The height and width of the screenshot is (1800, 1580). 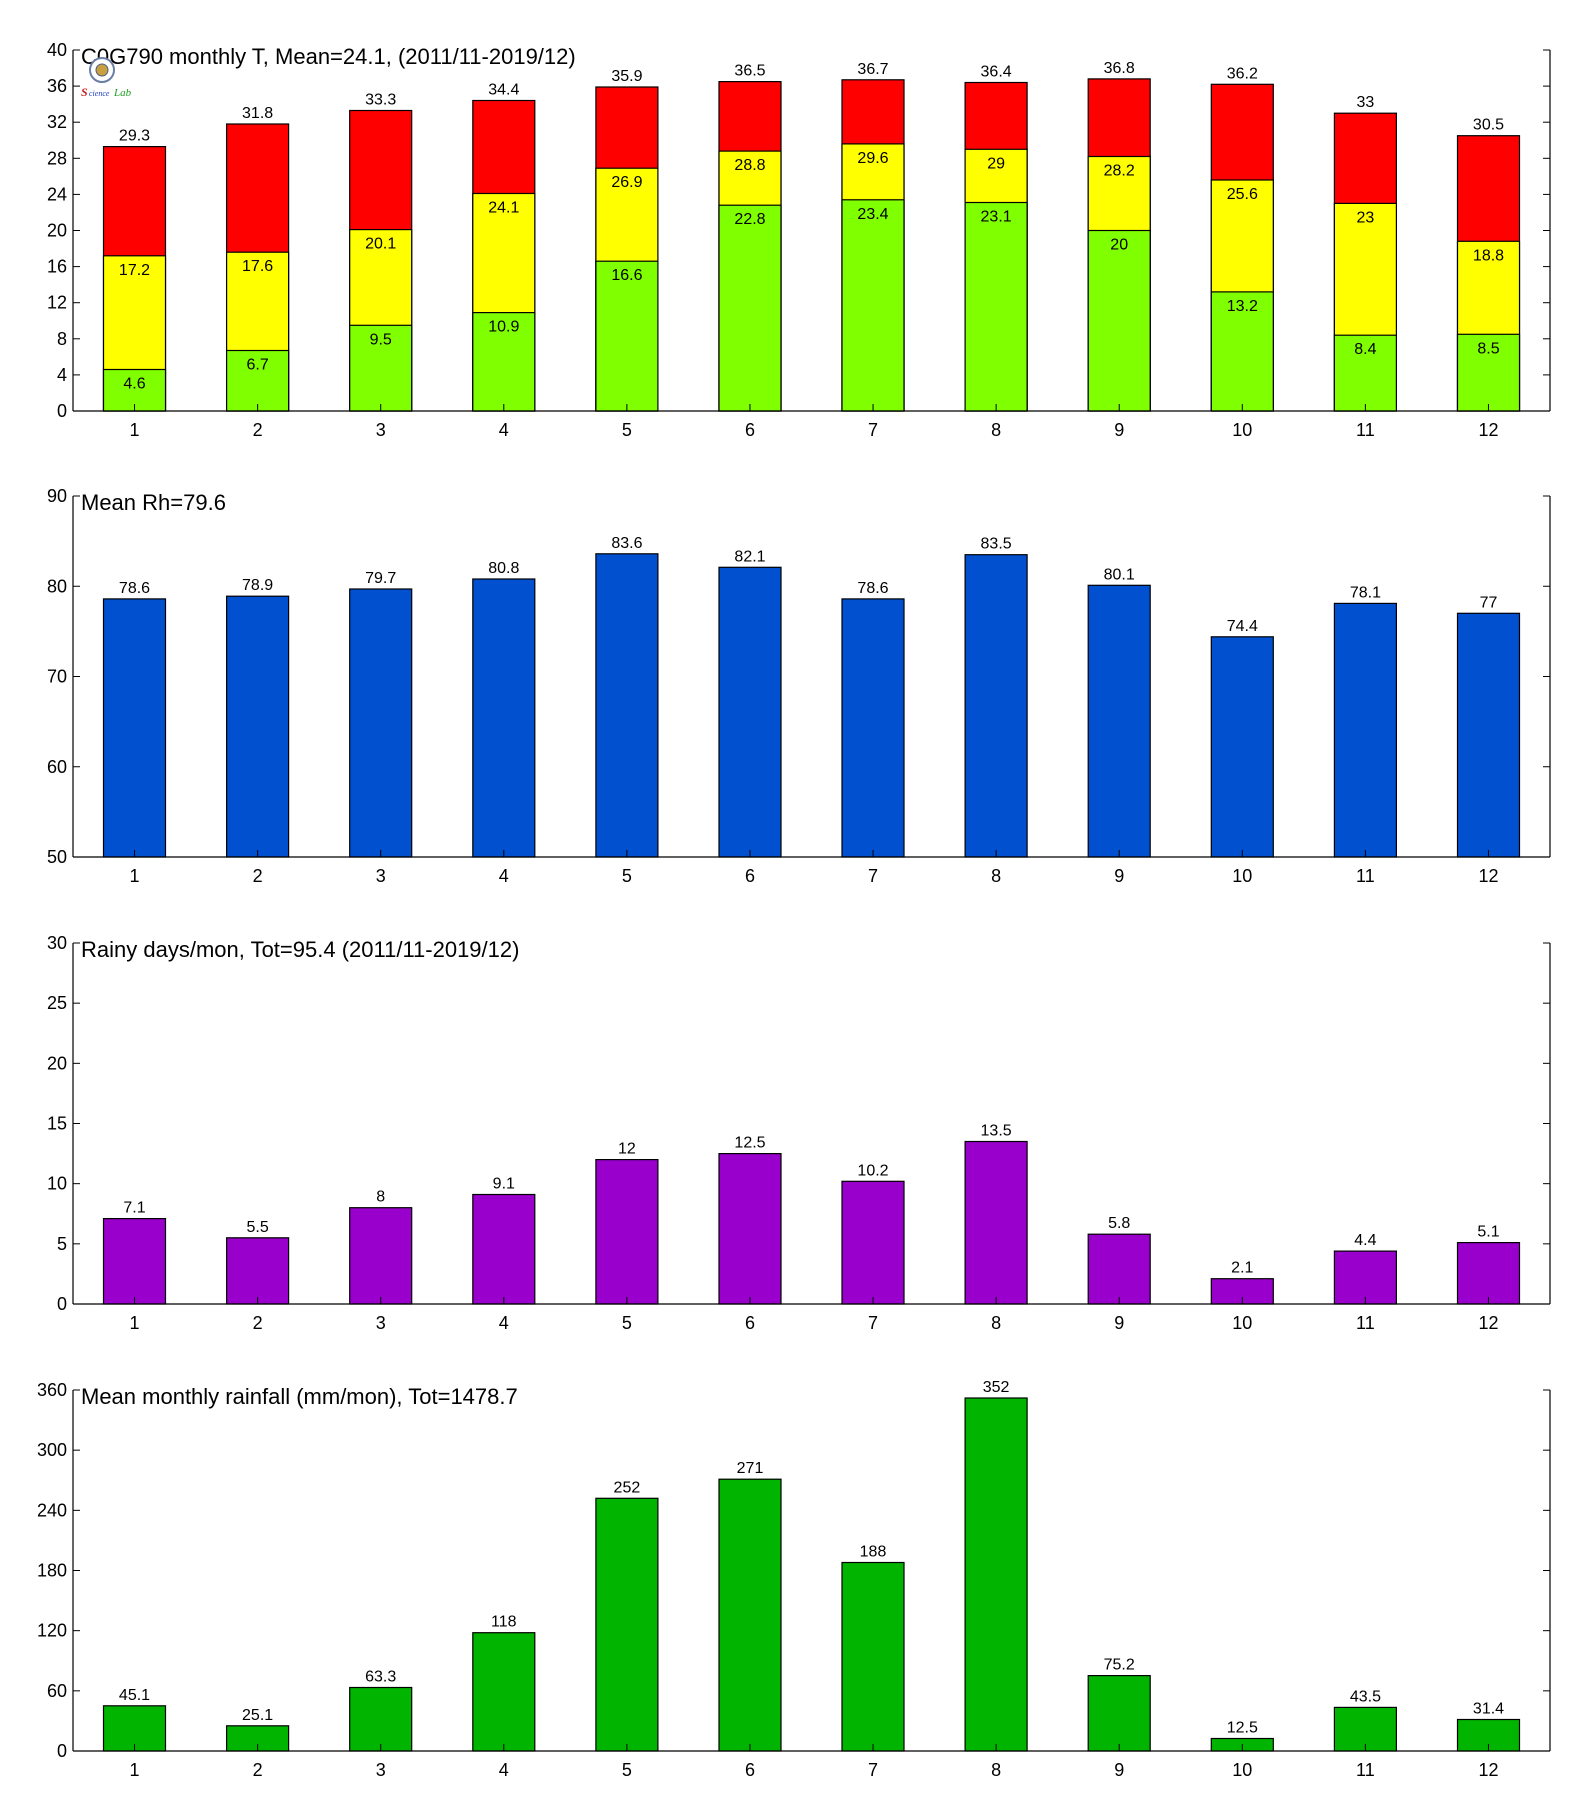 What do you see at coordinates (750, 308) in the screenshot?
I see `bar-s3-c6` at bounding box center [750, 308].